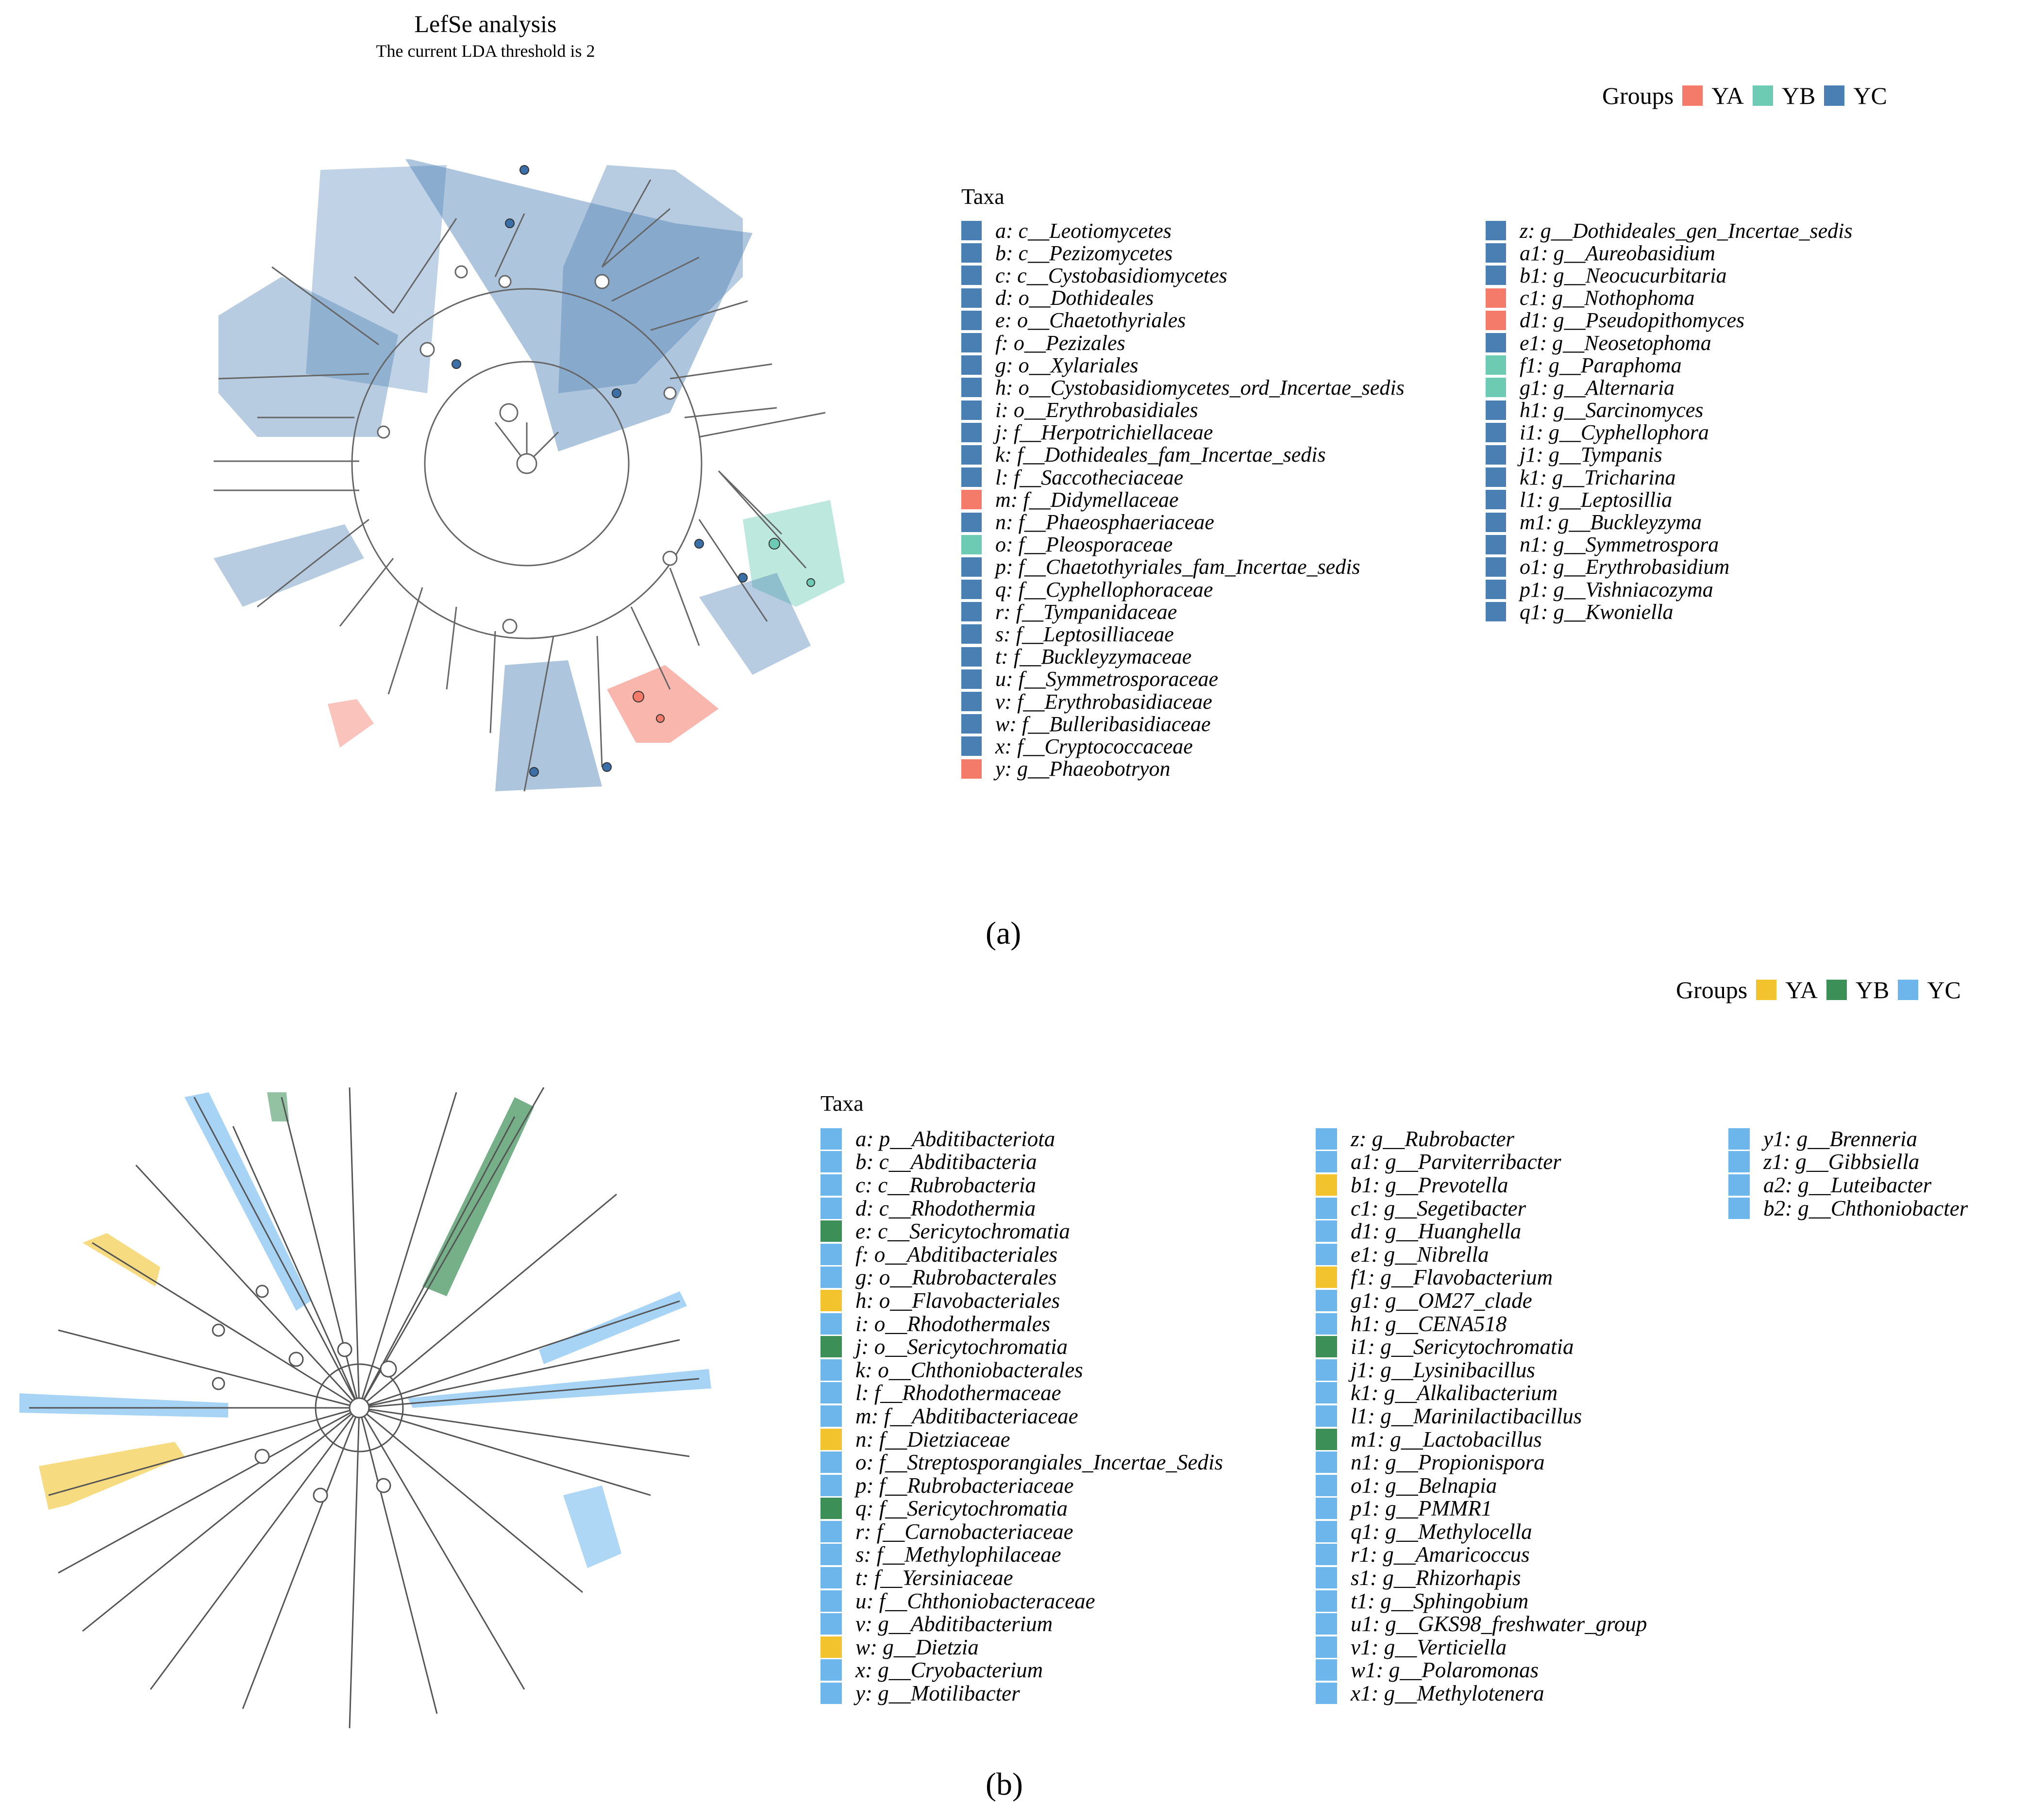 The width and height of the screenshot is (2026, 1820). Describe the element at coordinates (1481, 1531) in the screenshot. I see `taxa-legend-item: q1: g__Methylocella` at that location.